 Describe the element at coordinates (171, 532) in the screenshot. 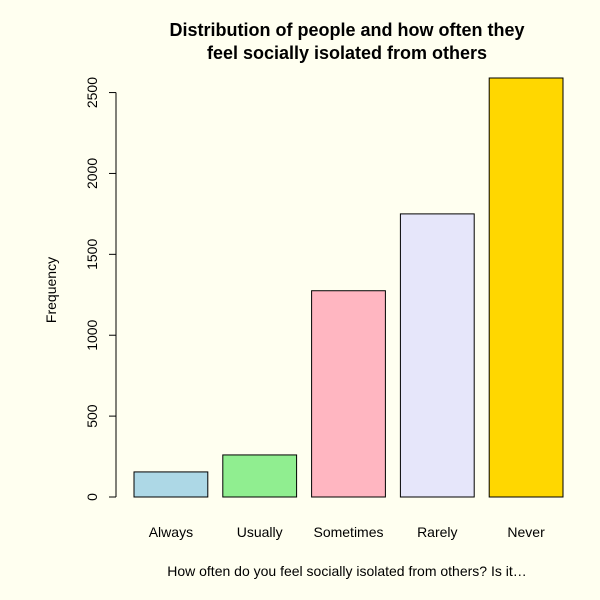

I see `x-tick-label-always: Always` at that location.